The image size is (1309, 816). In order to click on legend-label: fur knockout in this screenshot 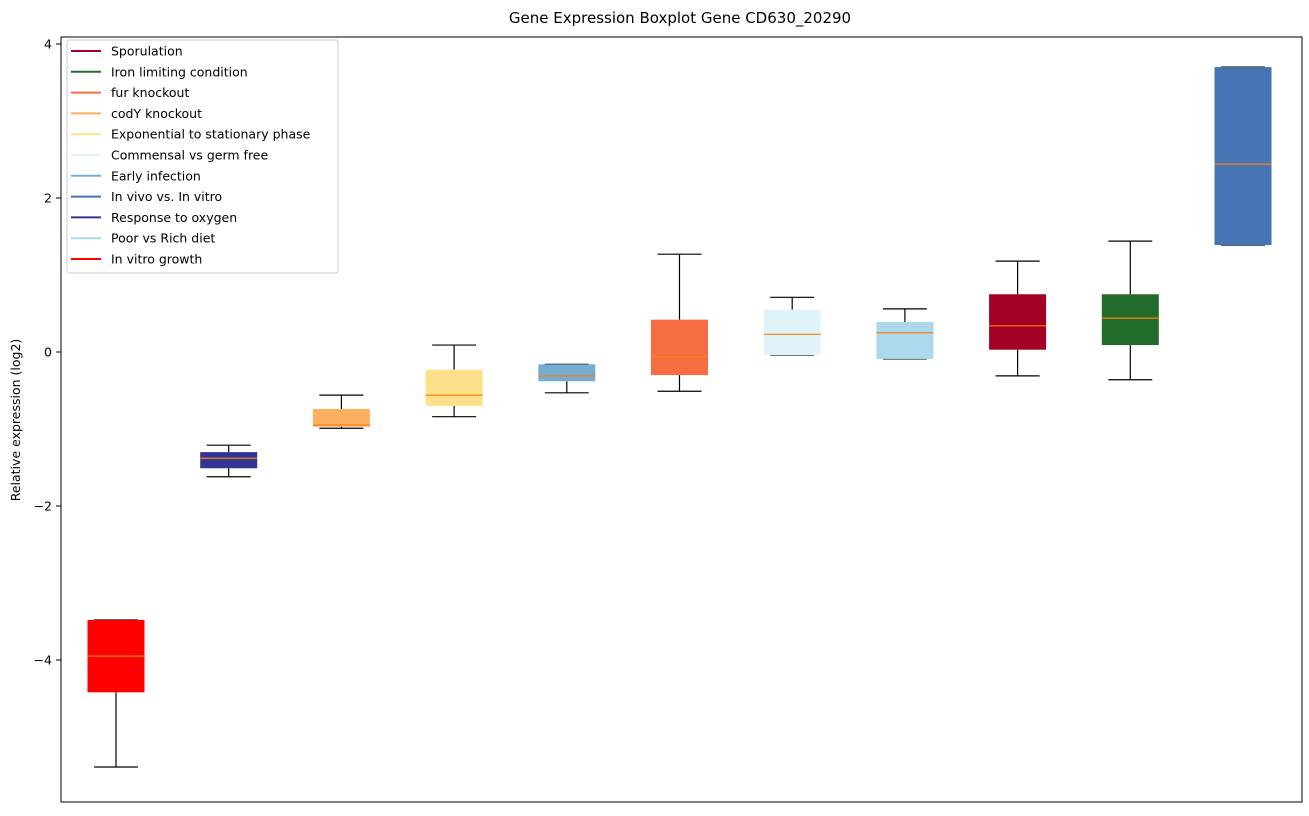, I will do `click(150, 92)`.